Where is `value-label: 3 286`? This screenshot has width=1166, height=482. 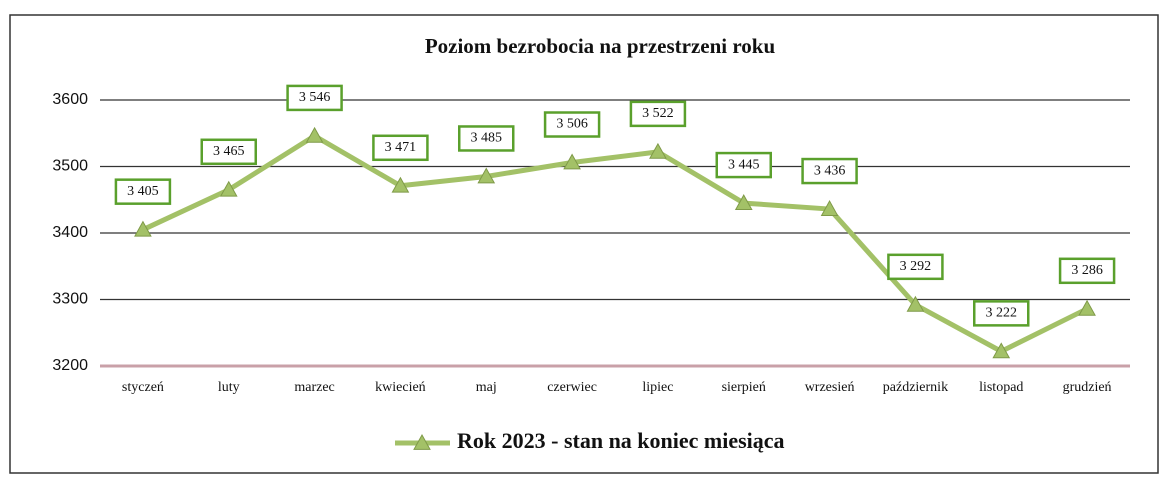
value-label: 3 286 is located at coordinates (1087, 270).